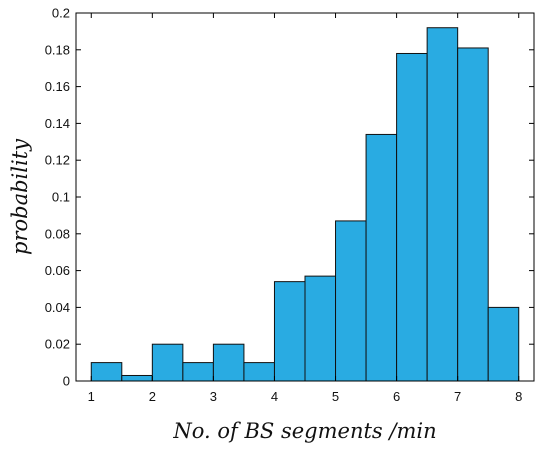  Describe the element at coordinates (61, 13) in the screenshot. I see `y-tick-label-0_2: 0.2` at that location.